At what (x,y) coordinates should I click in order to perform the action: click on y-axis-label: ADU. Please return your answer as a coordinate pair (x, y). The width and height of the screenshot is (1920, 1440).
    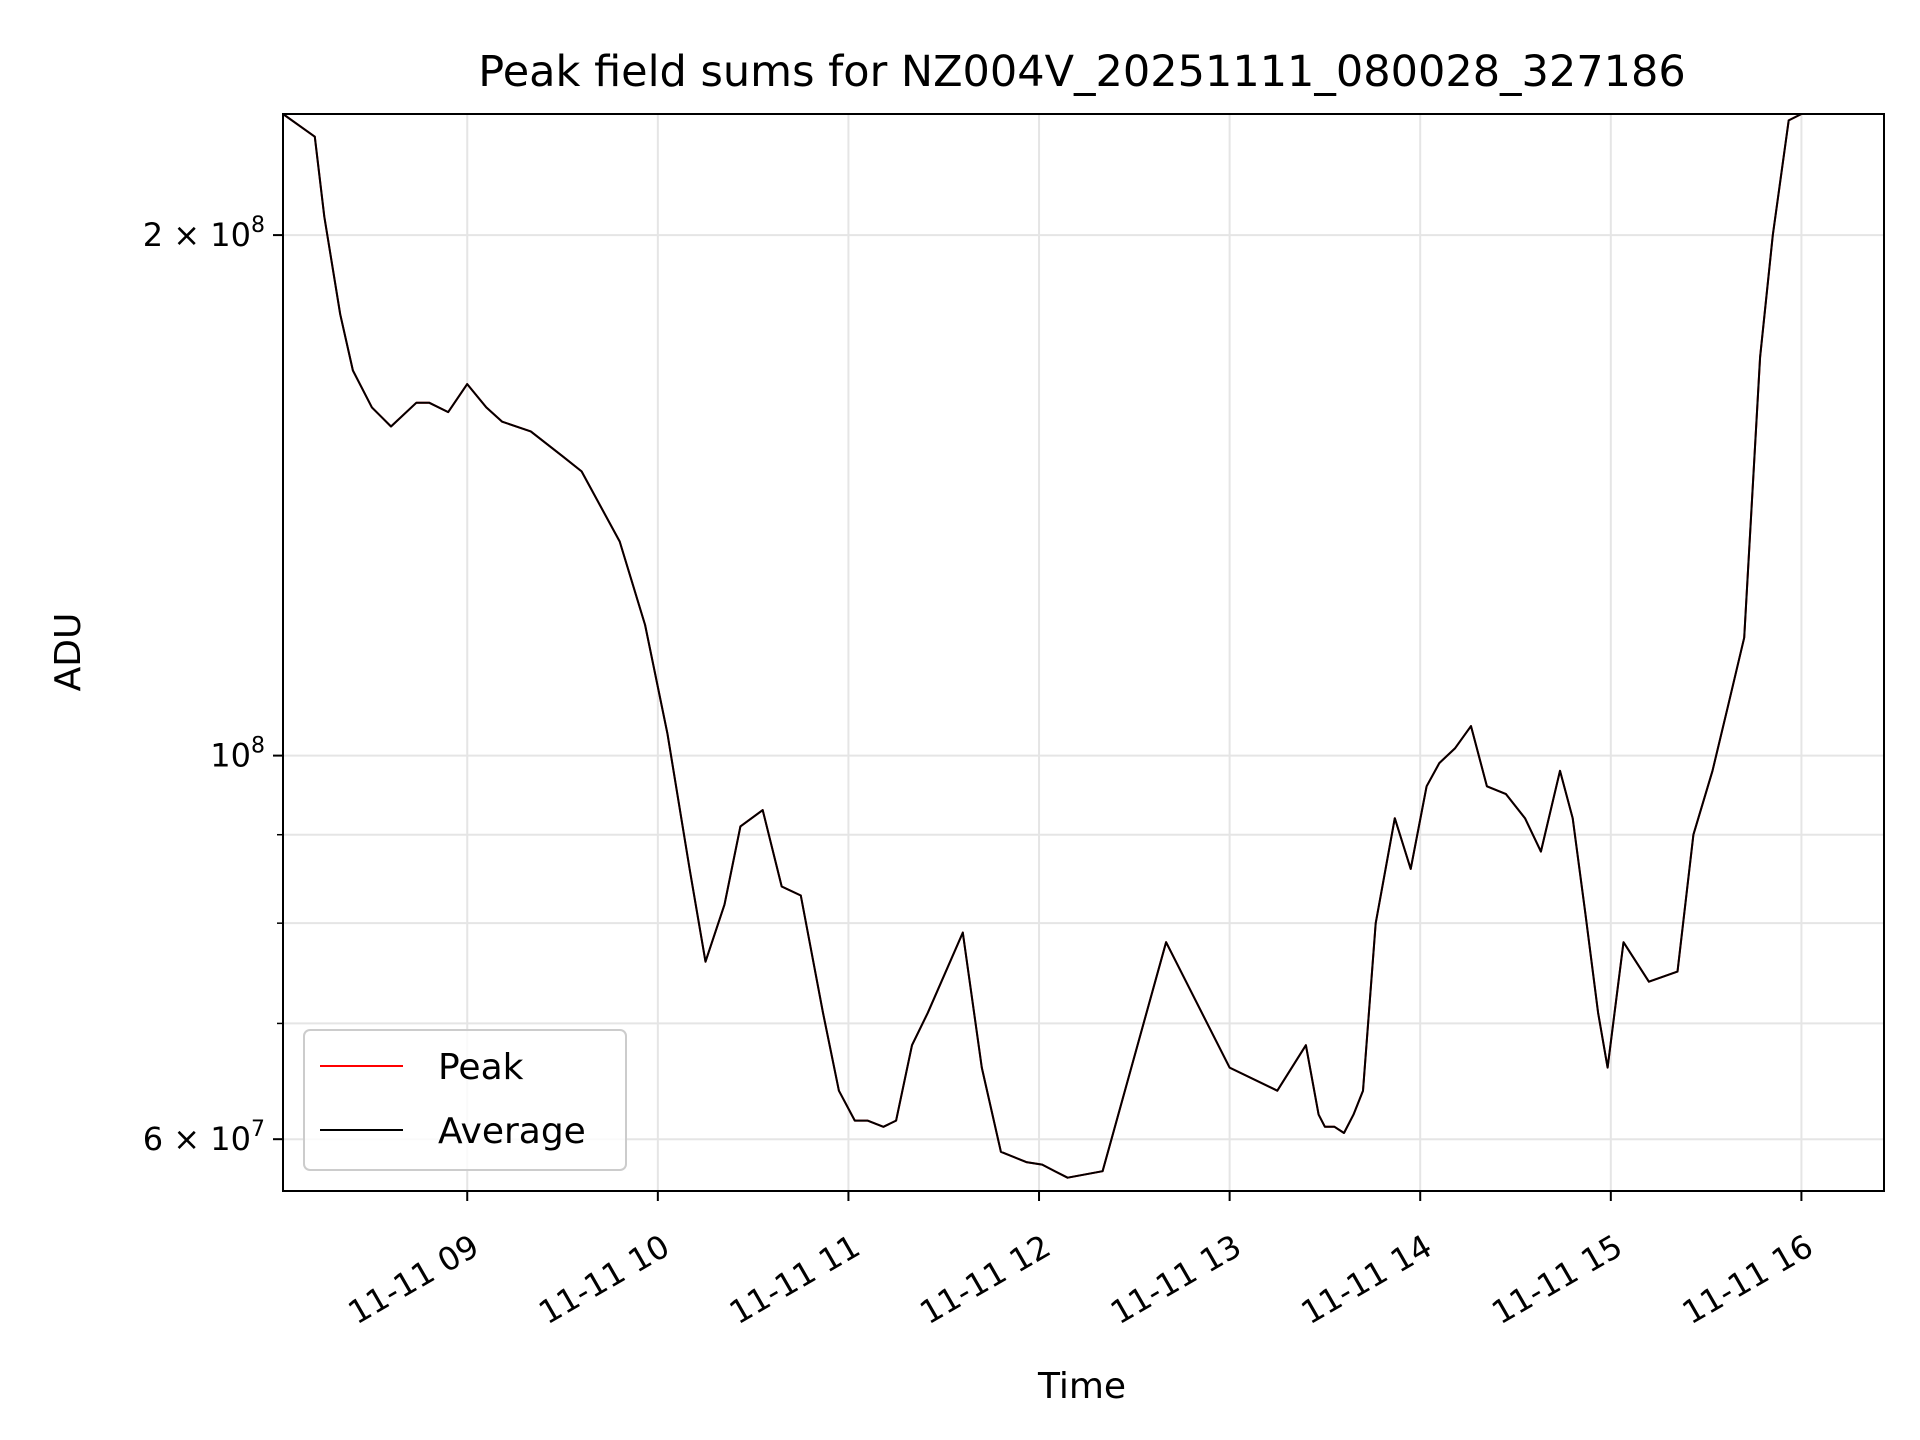
    Looking at the image, I should click on (68, 652).